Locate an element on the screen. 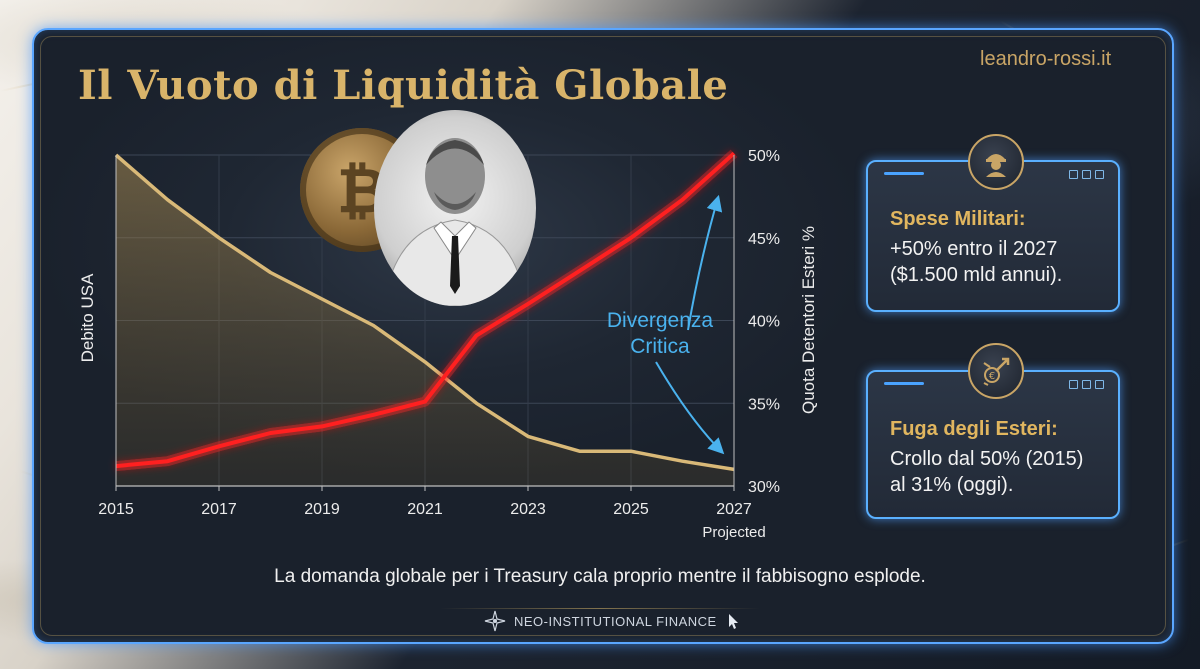  brand-footer: NEO-INSTITUTIONAL FINANCE is located at coordinates (613, 621).